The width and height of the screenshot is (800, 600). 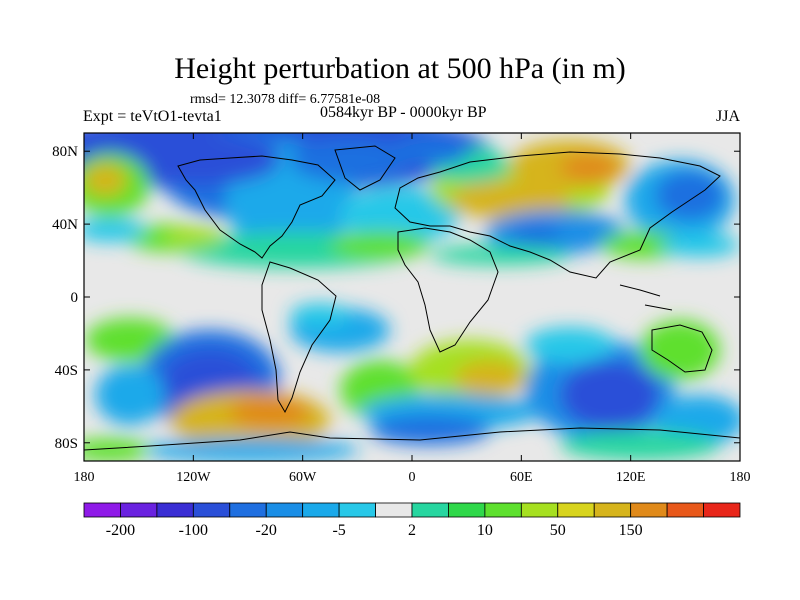 I want to click on colorbar-label: 150, so click(x=631, y=530).